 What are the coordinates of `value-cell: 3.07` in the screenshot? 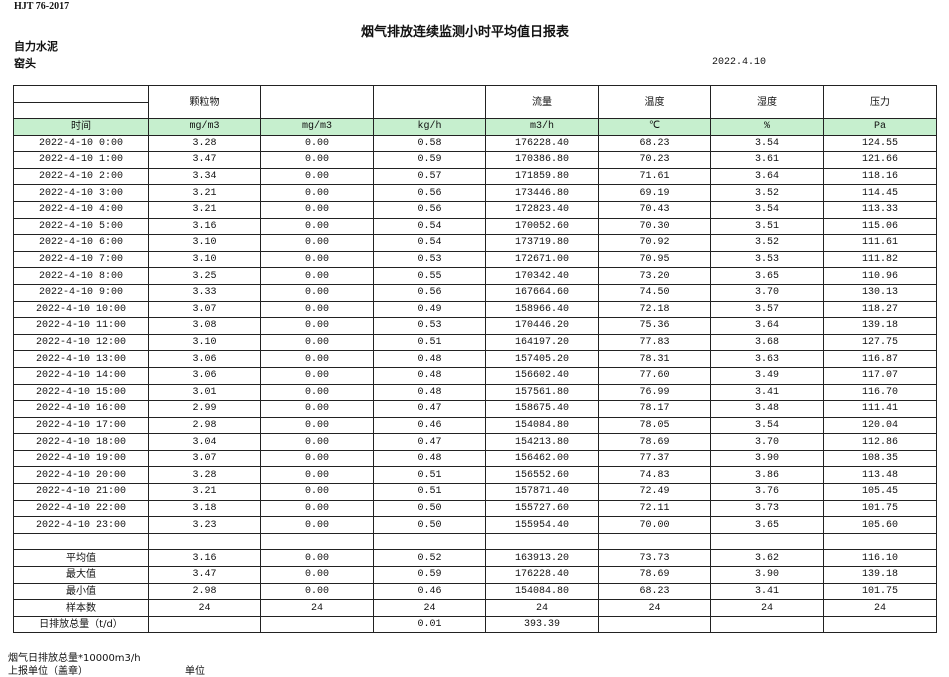 It's located at (204, 309).